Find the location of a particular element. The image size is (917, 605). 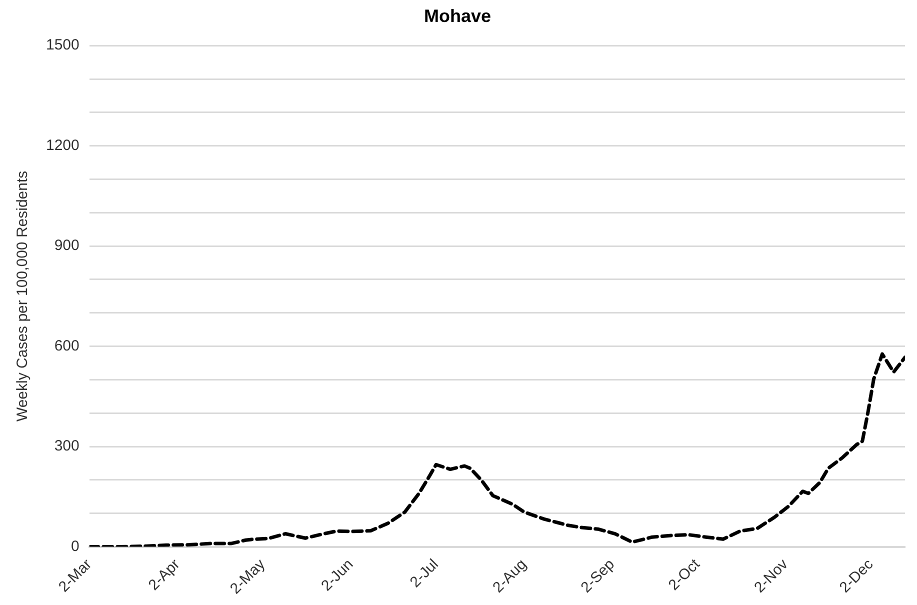

y-axis-title: Weekly Cases per 100,000 Residents is located at coordinates (23, 296).